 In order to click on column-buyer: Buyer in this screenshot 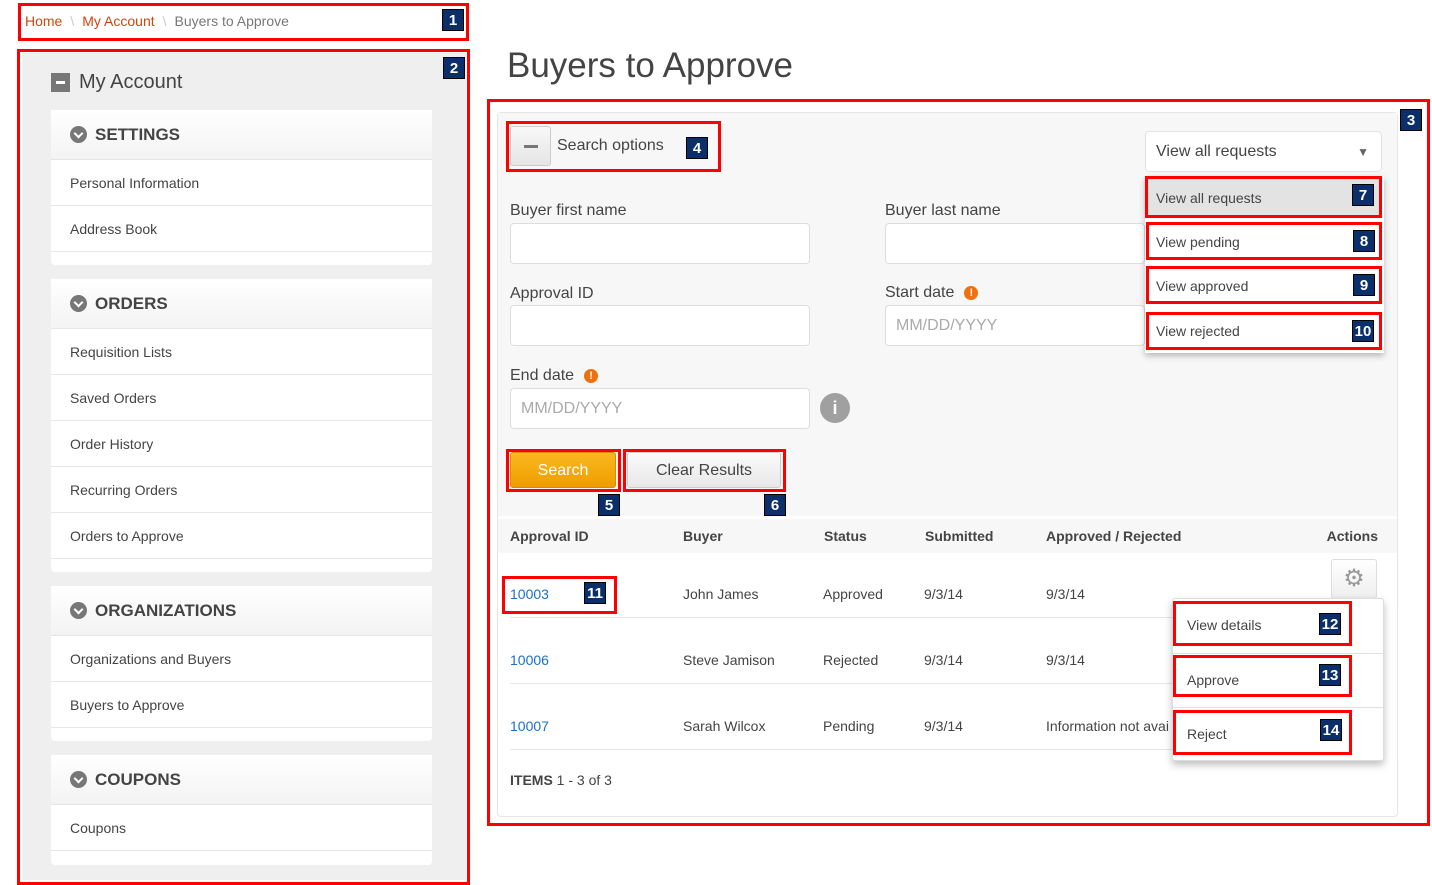, I will do `click(703, 536)`.